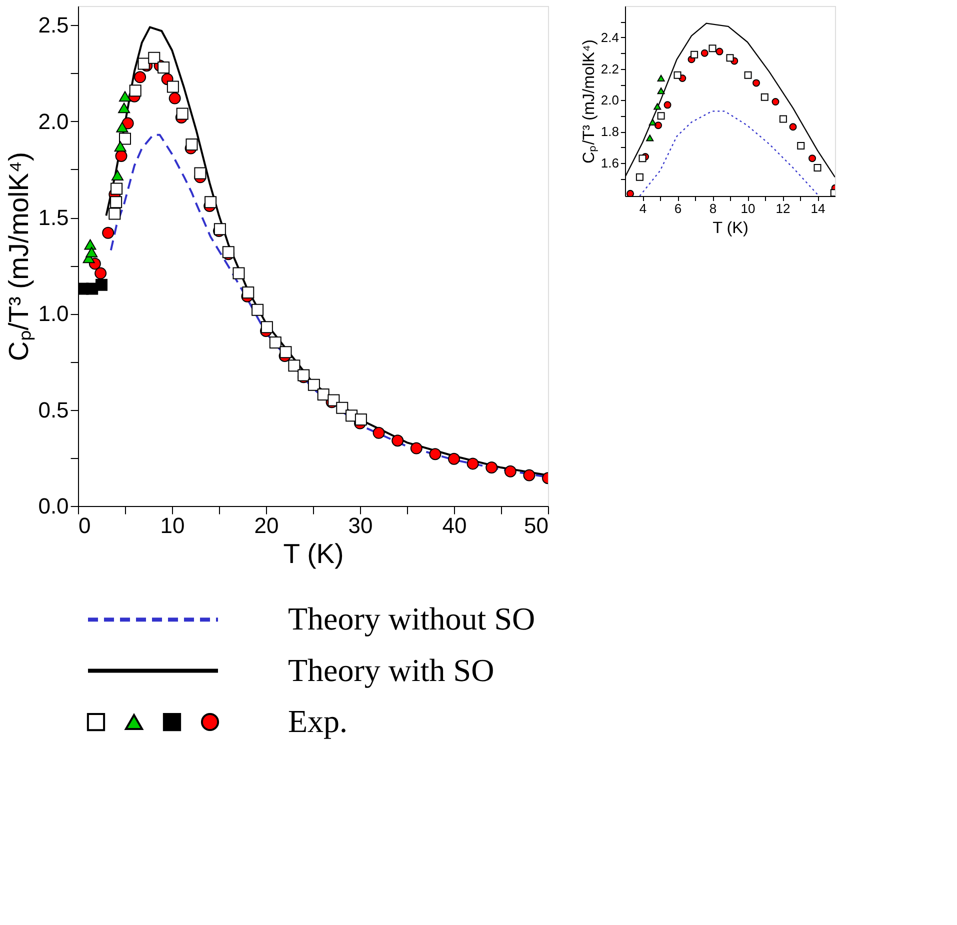 Image resolution: width=957 pixels, height=925 pixels. I want to click on legend-label: Theory without SO, so click(412, 618).